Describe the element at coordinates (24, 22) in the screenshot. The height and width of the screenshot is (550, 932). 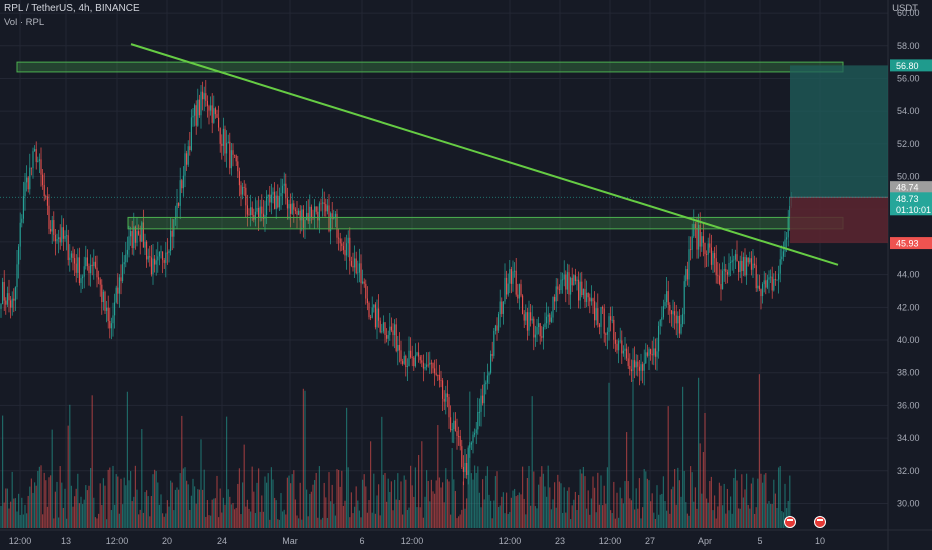
I see `volume-legend: Vol · RPL` at that location.